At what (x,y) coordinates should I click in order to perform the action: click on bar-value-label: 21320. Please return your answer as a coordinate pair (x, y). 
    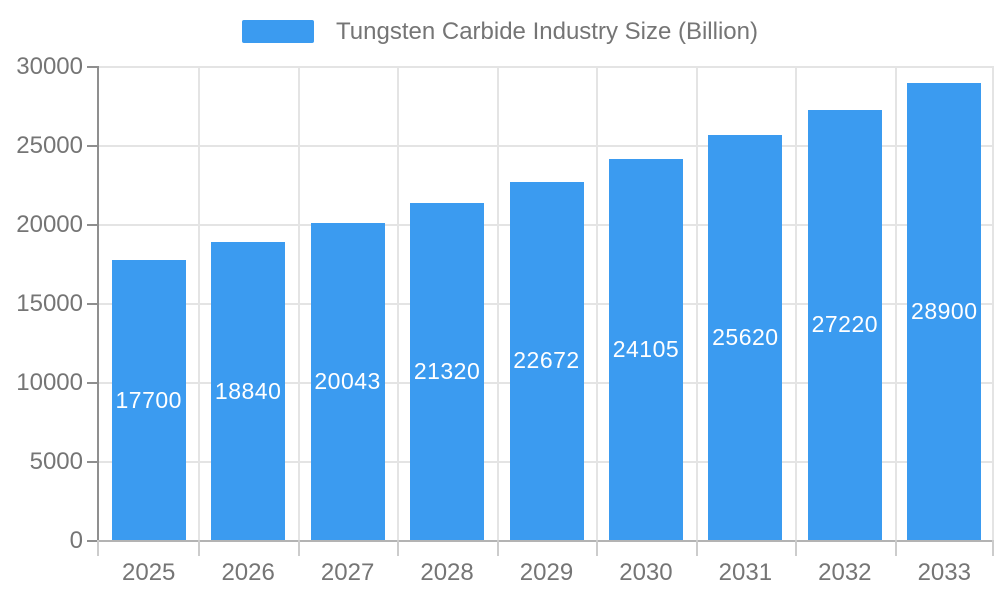
    Looking at the image, I should click on (447, 371).